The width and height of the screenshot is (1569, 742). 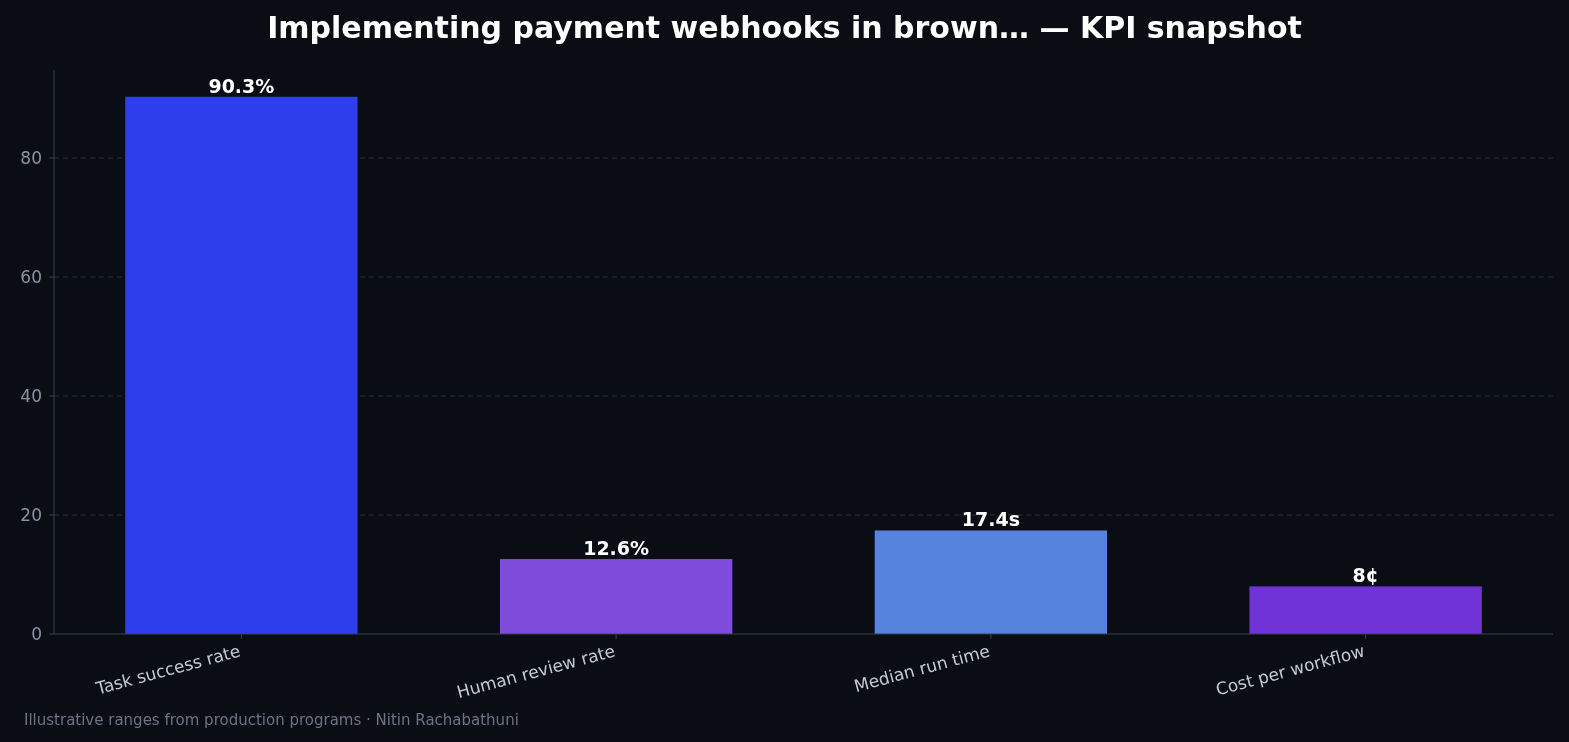 What do you see at coordinates (31, 158) in the screenshot?
I see `y-tick-label: 80` at bounding box center [31, 158].